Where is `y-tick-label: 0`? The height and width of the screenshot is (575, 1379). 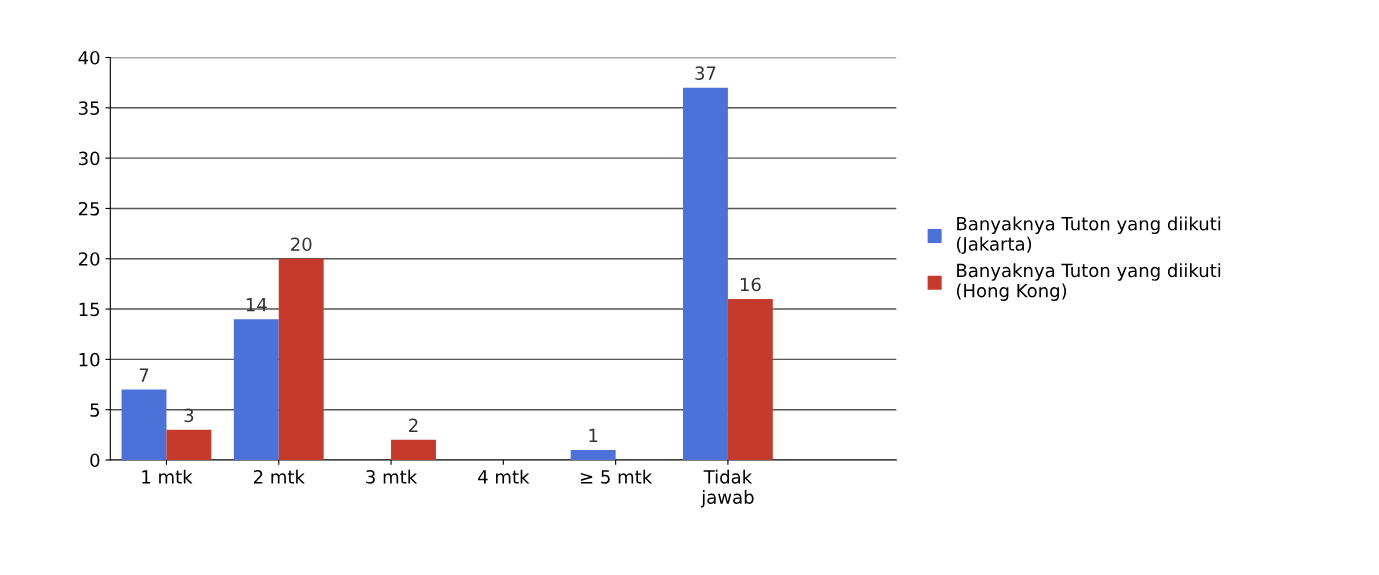 y-tick-label: 0 is located at coordinates (95, 460).